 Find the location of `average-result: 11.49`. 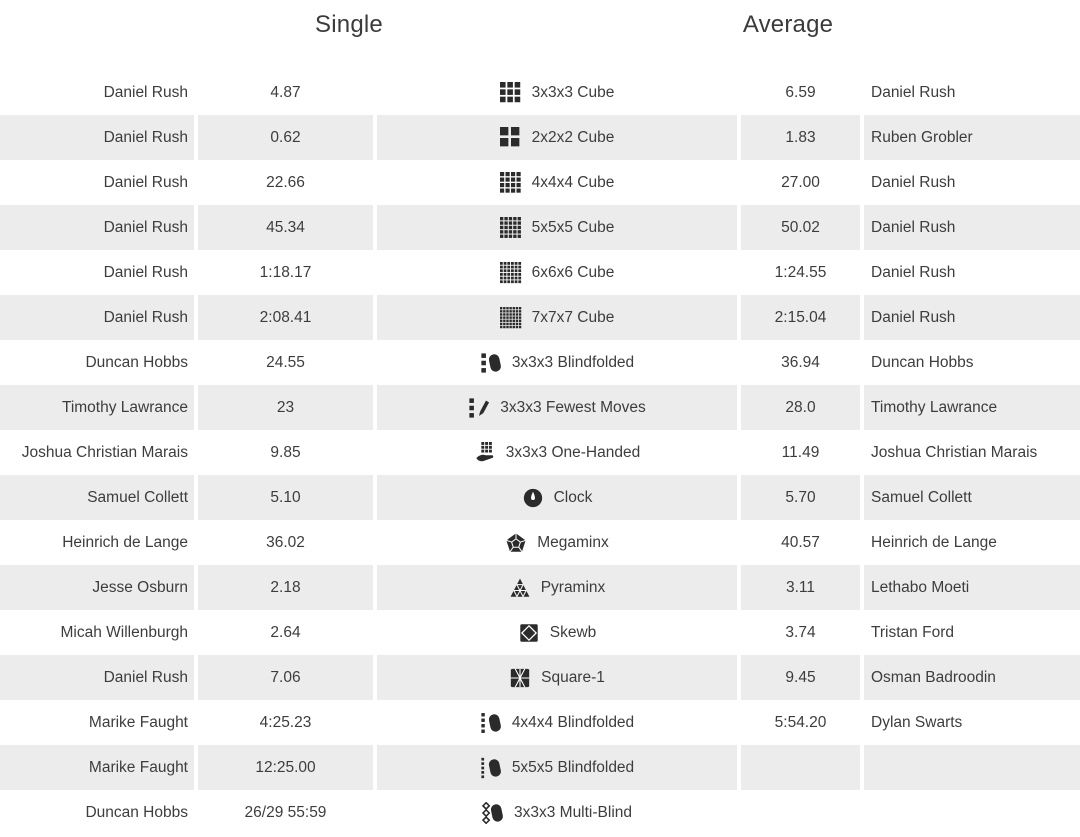

average-result: 11.49 is located at coordinates (800, 452).